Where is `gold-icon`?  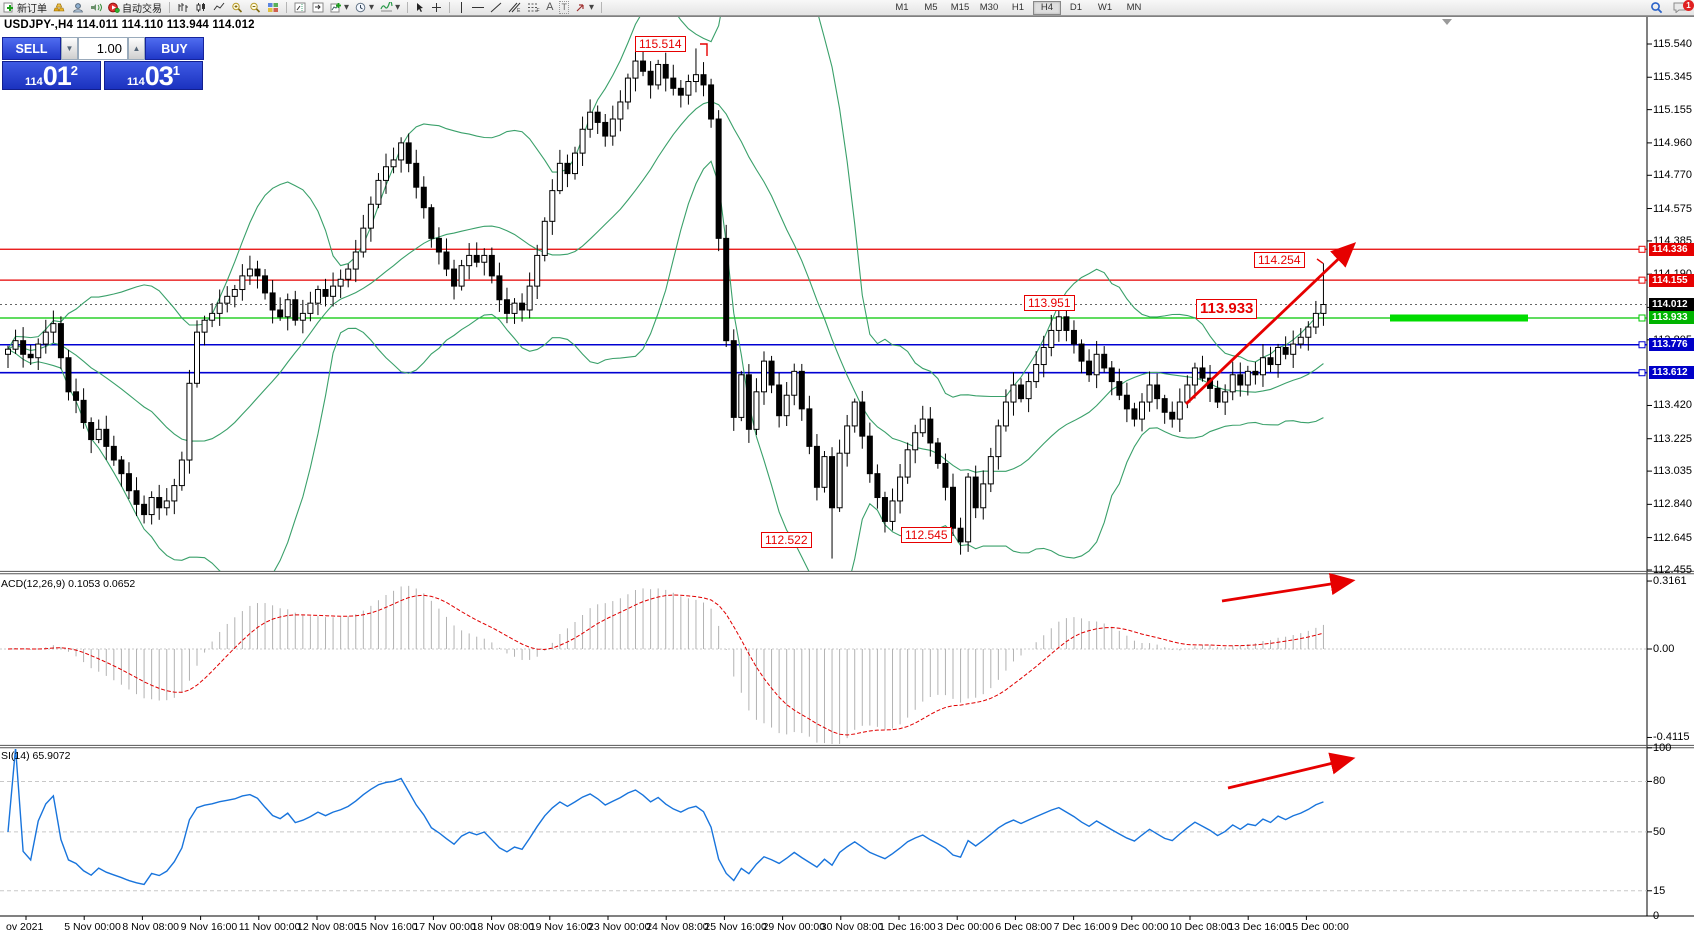 gold-icon is located at coordinates (59, 7).